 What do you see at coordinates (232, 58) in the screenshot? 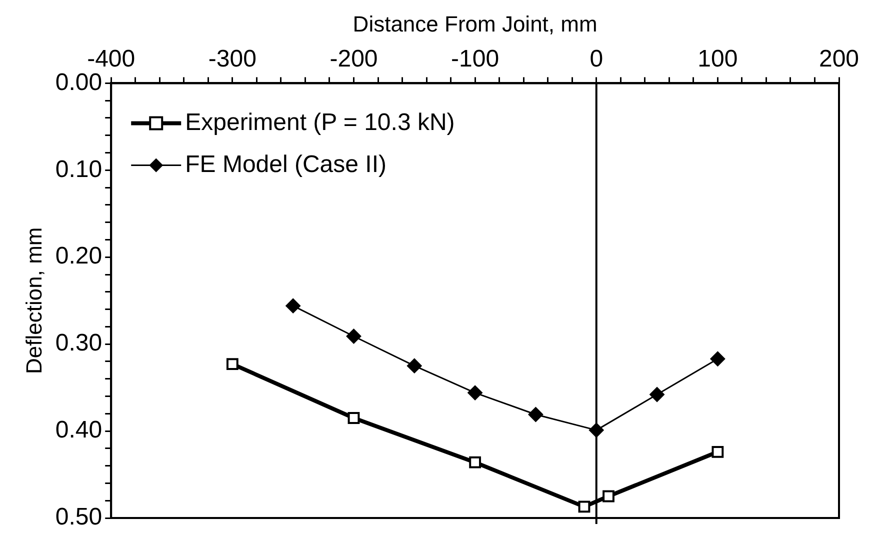
I see `x-tick-label: -300` at bounding box center [232, 58].